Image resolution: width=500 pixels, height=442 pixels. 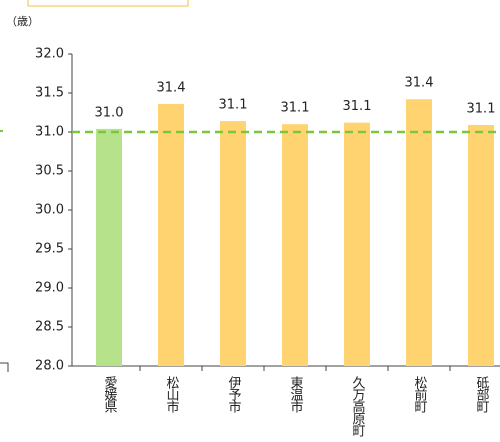 I want to click on y-tick-label: 30.0, so click(x=49, y=210).